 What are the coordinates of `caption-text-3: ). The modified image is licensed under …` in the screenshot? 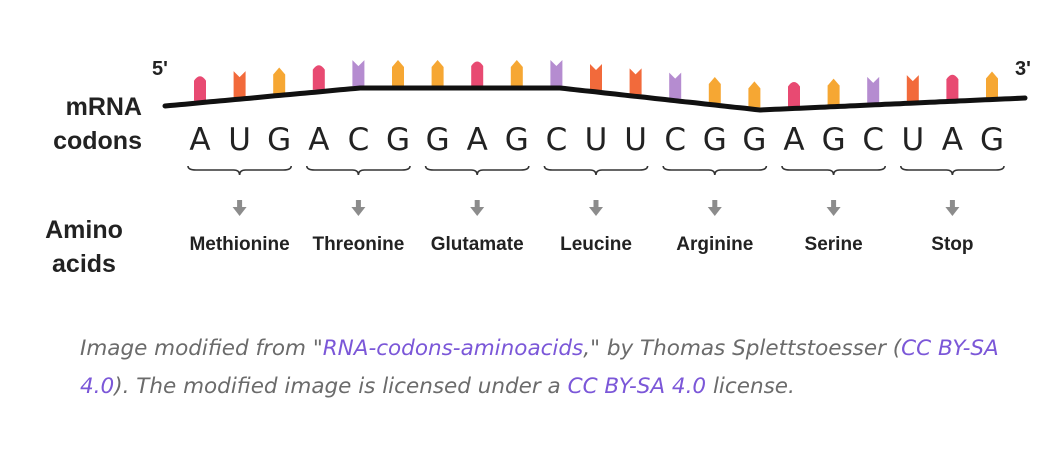 It's located at (341, 386).